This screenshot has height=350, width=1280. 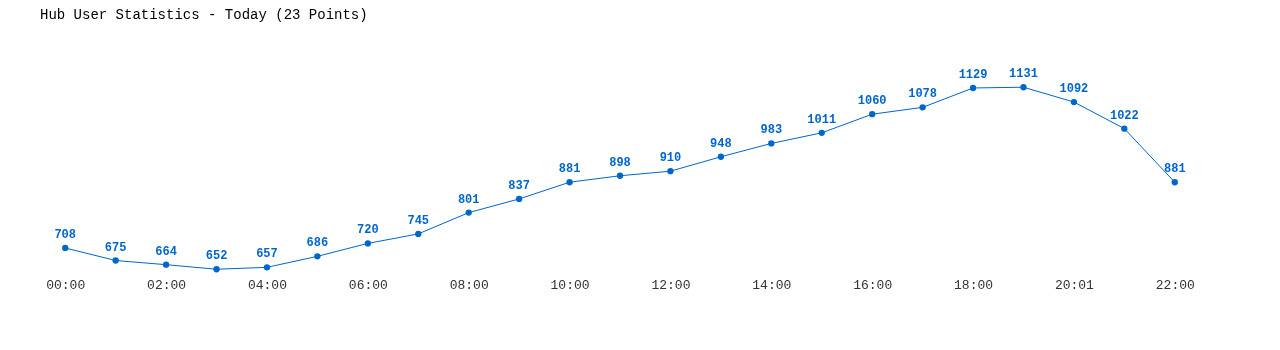 I want to click on data-label: 745, so click(x=418, y=220).